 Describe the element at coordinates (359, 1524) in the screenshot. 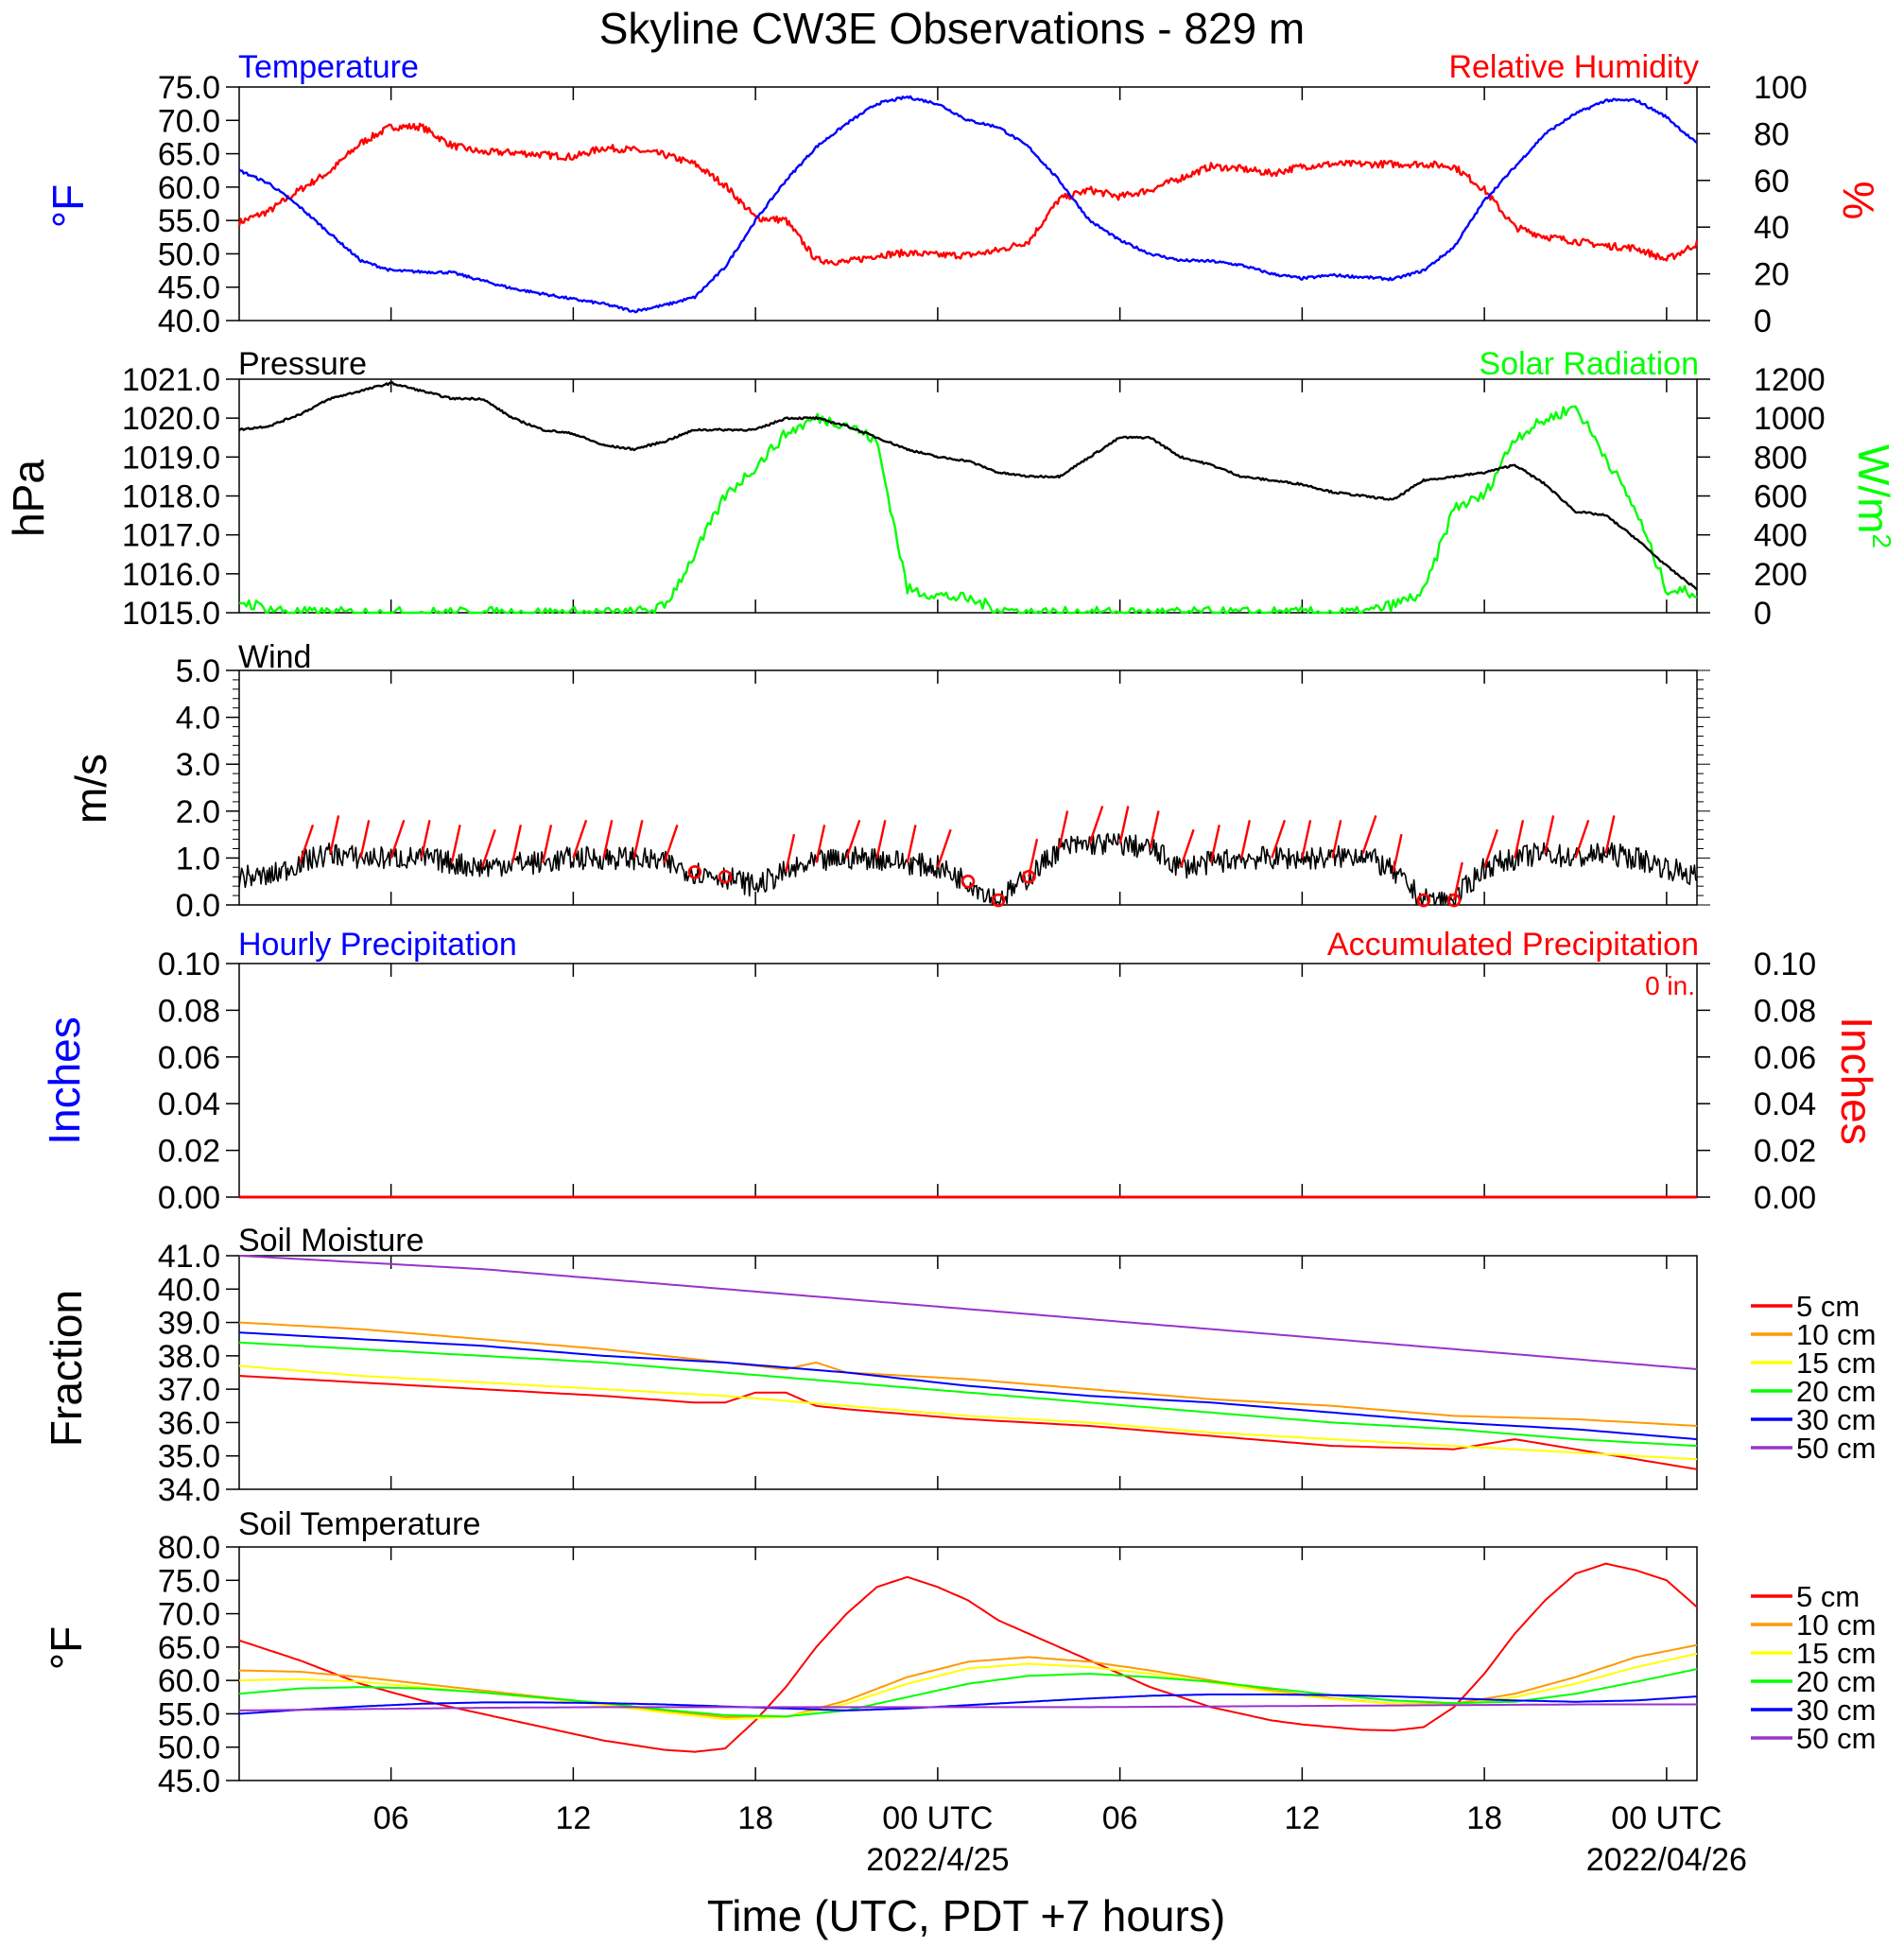

I see `soil-temperature-label: Soil Temperature` at that location.